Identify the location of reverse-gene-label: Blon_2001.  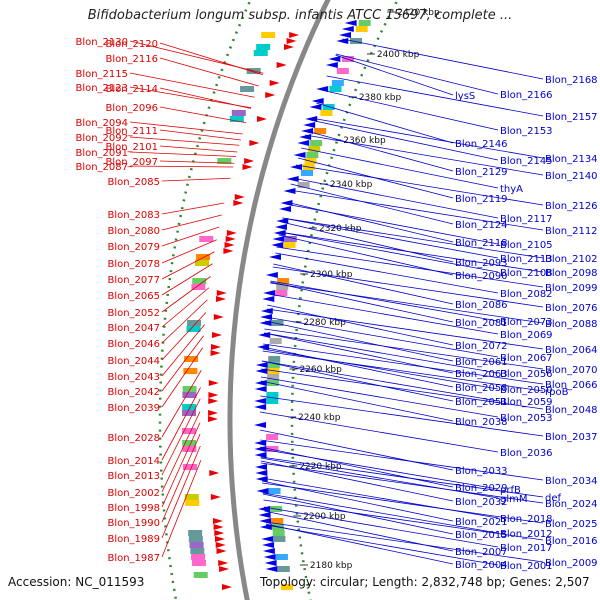
(526, 566).